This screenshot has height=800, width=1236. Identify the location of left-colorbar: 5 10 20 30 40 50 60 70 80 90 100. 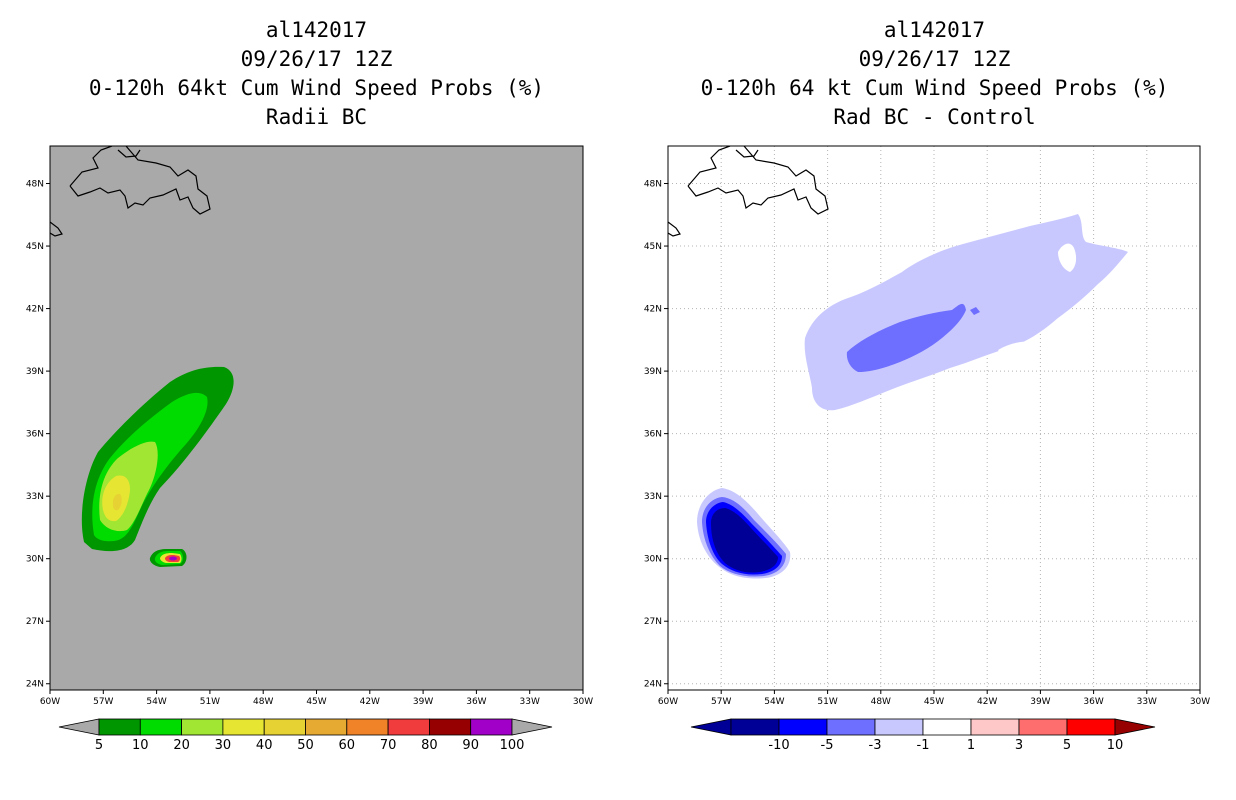
(305, 735).